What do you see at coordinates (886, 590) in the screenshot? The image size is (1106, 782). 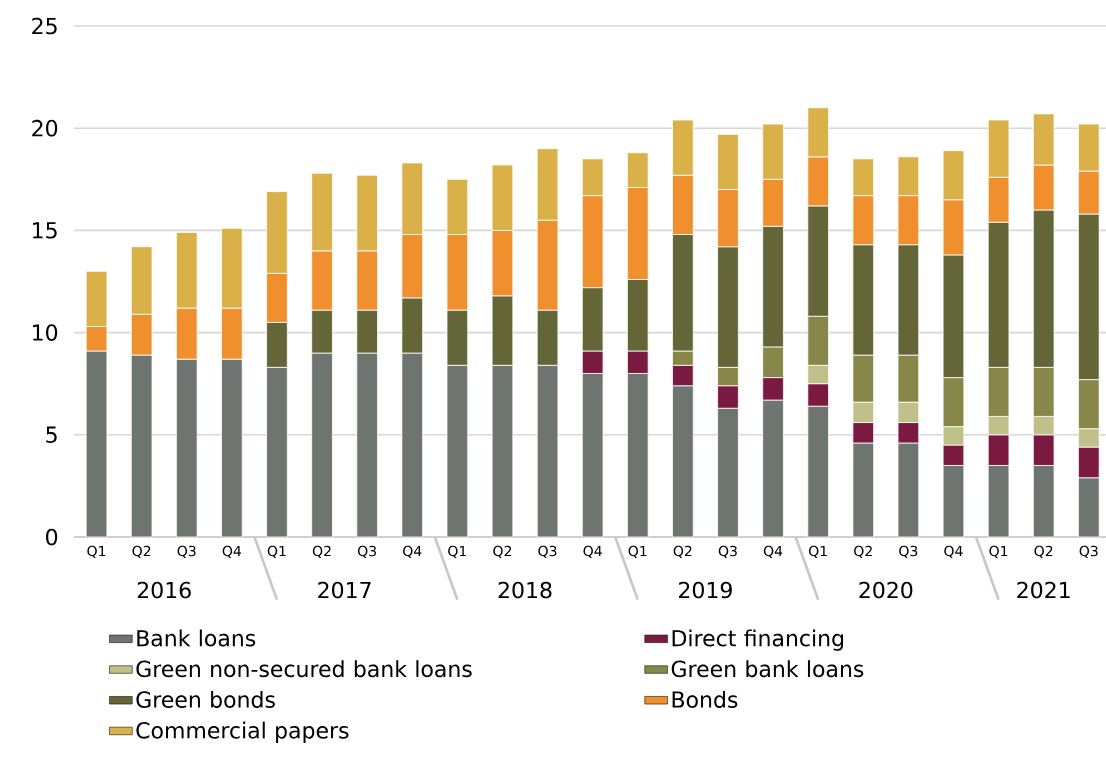 I see `text: 2020` at bounding box center [886, 590].